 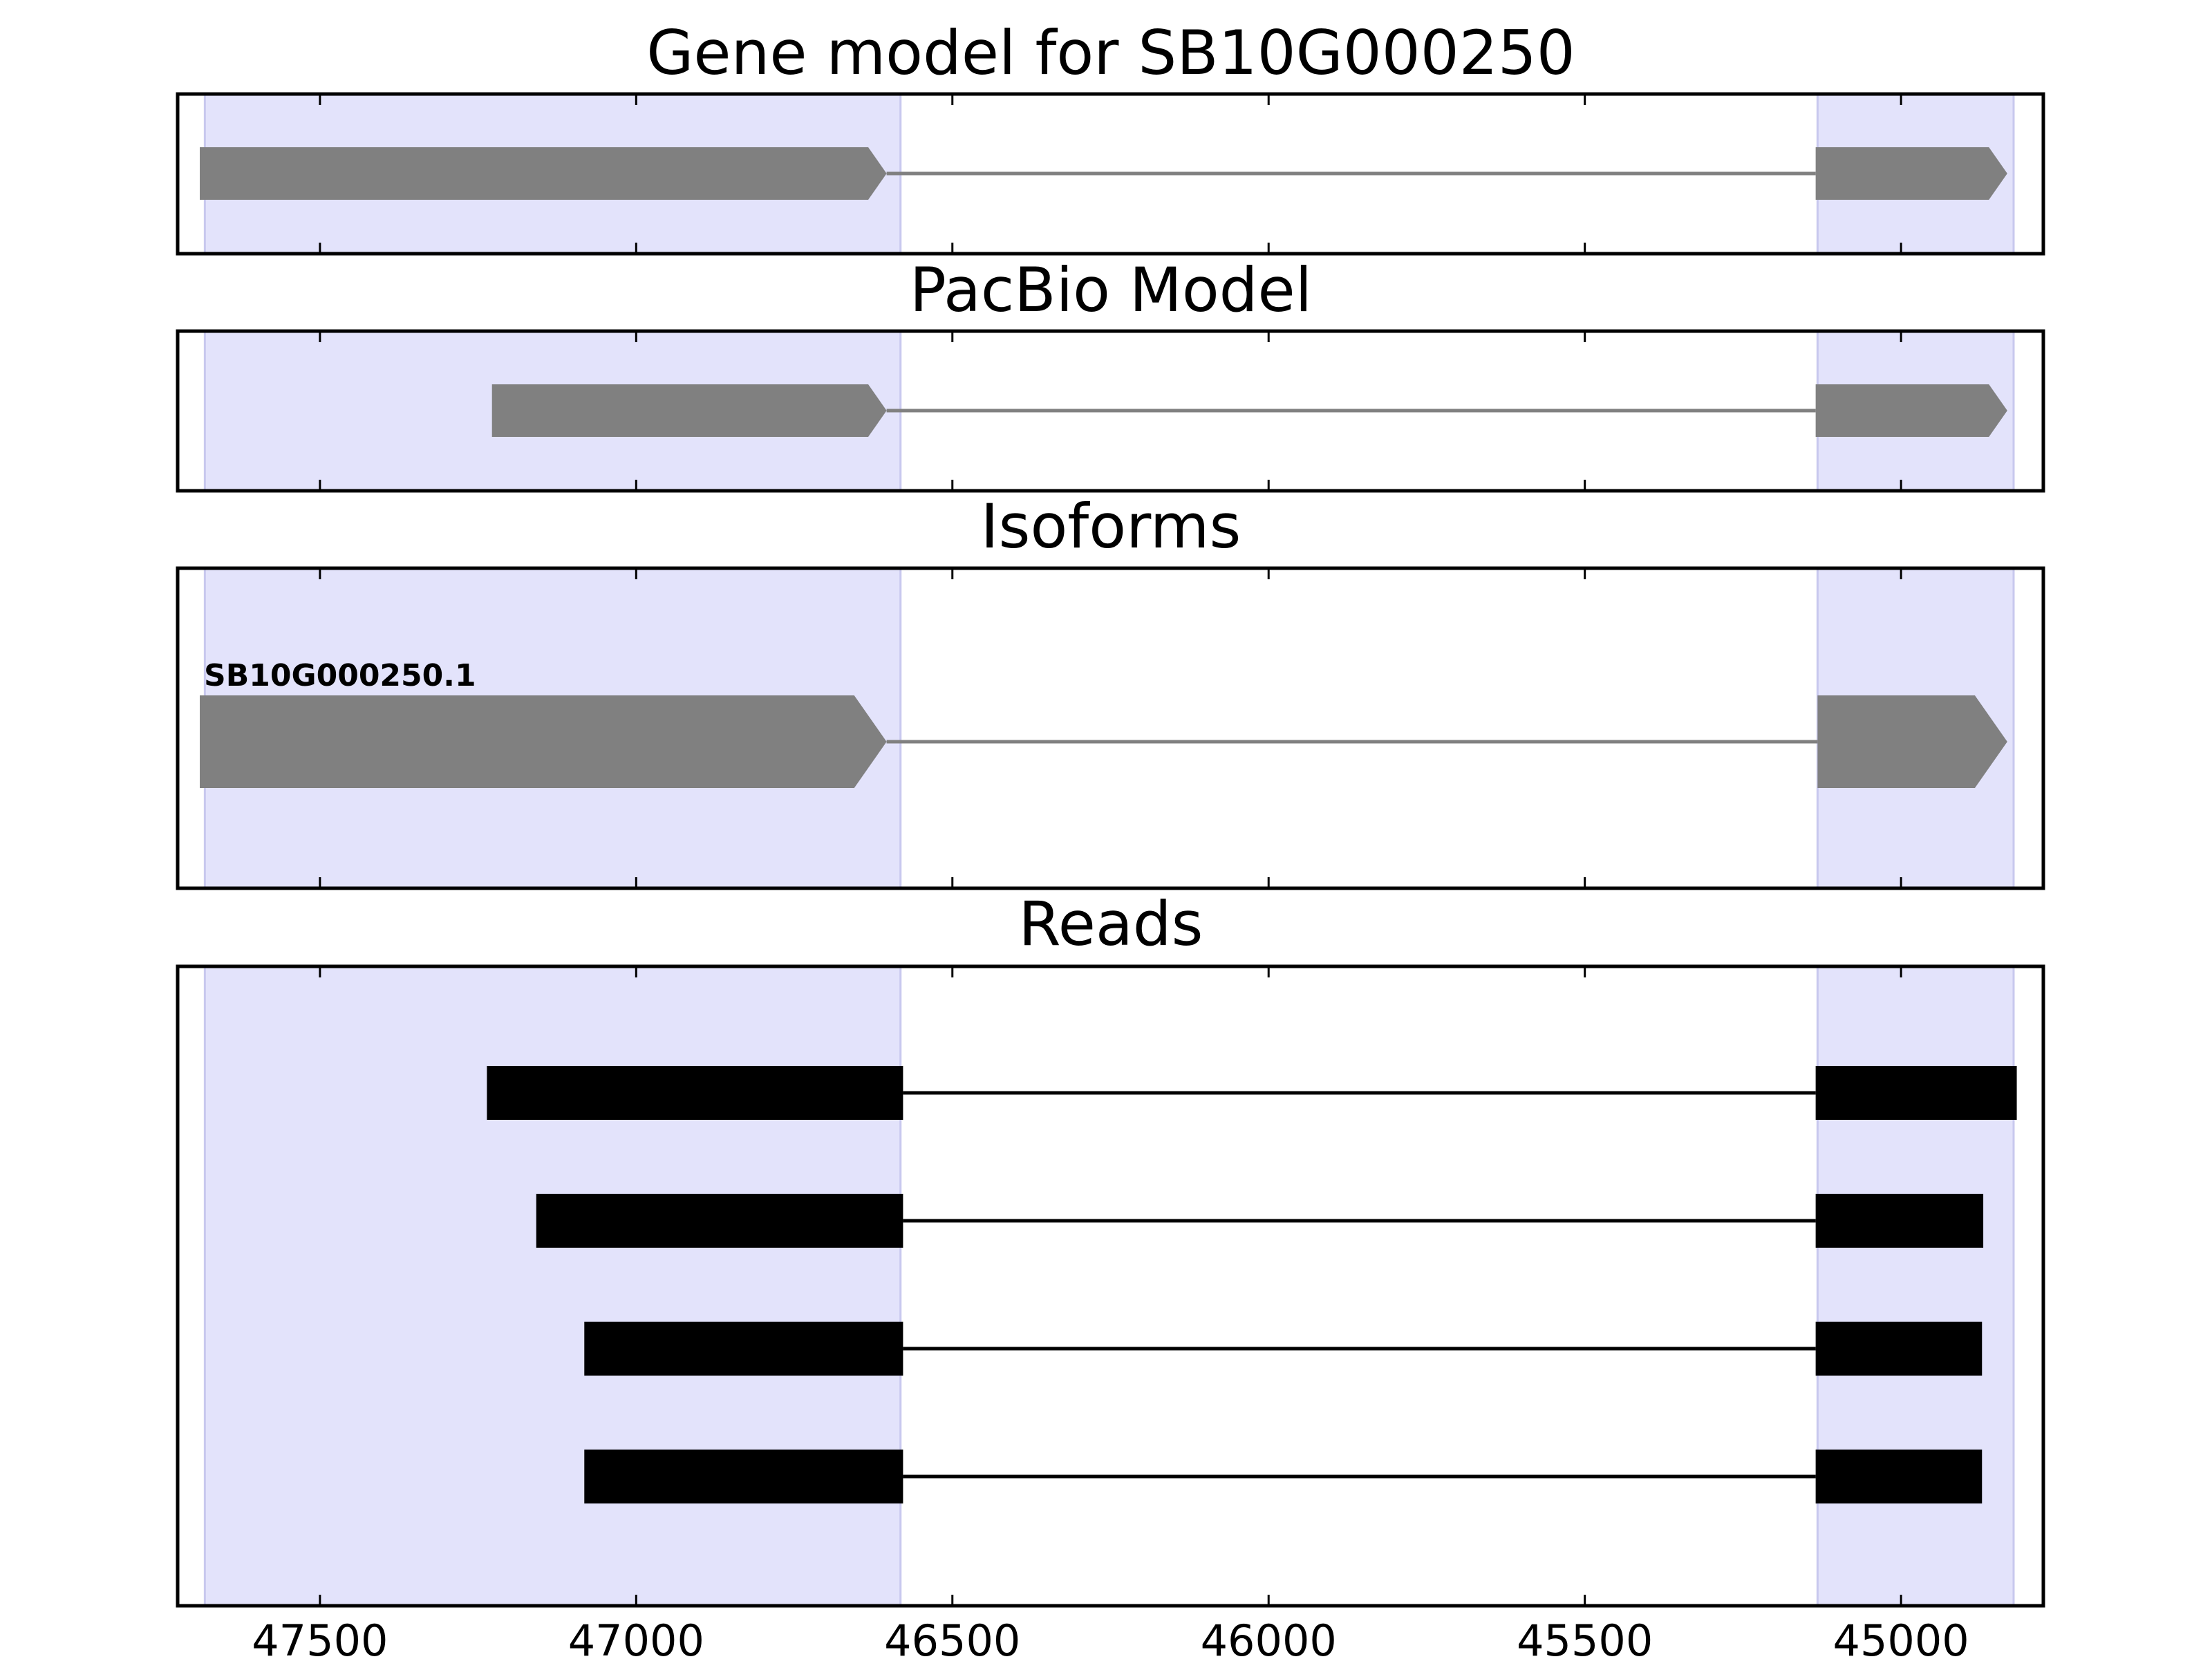 I want to click on pacbio-model-title: PacBio Model, so click(x=1111, y=290).